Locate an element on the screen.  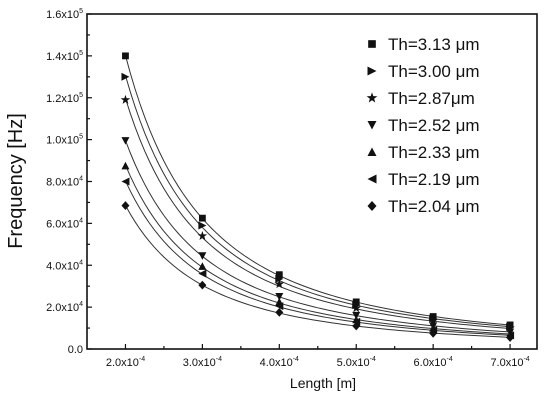
y-tick-label: 6.0x10⁴ is located at coordinates (64, 223).